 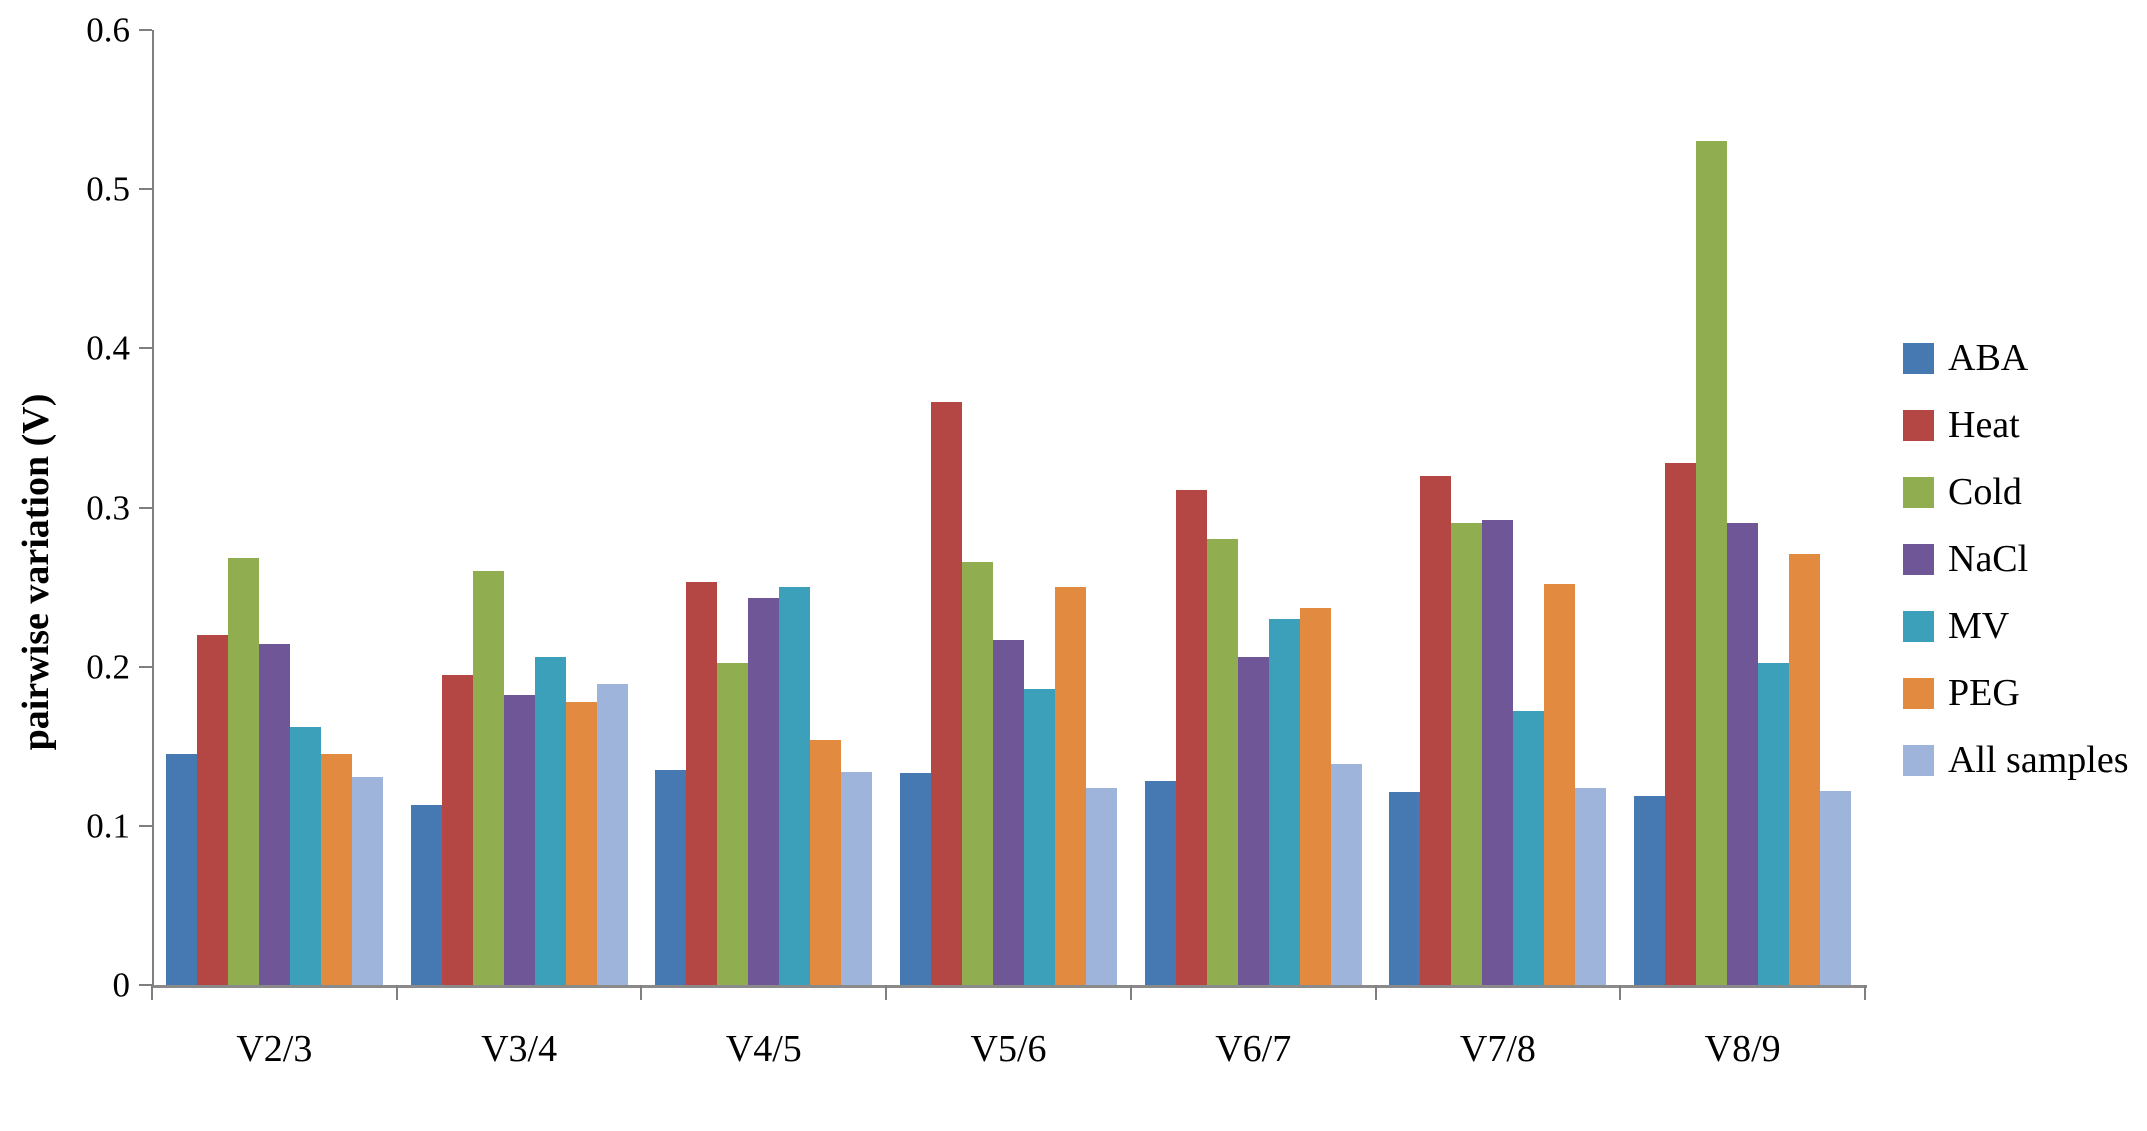 I want to click on legend-label: All samples, so click(x=2038, y=760).